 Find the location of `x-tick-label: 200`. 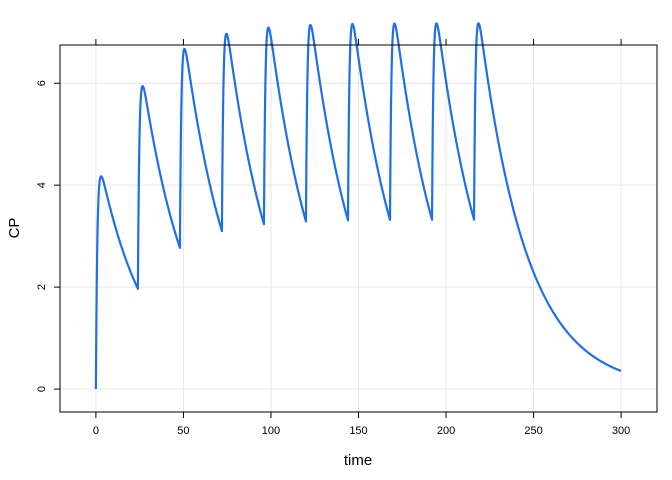

x-tick-label: 200 is located at coordinates (446, 431).